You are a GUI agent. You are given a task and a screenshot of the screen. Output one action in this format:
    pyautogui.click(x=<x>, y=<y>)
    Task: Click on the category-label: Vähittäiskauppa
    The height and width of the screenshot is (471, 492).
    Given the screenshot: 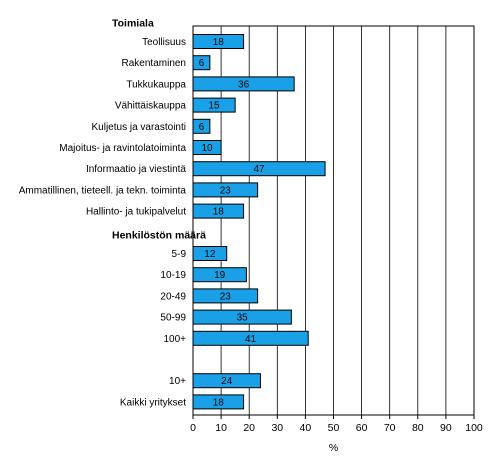 What is the action you would take?
    pyautogui.click(x=151, y=106)
    